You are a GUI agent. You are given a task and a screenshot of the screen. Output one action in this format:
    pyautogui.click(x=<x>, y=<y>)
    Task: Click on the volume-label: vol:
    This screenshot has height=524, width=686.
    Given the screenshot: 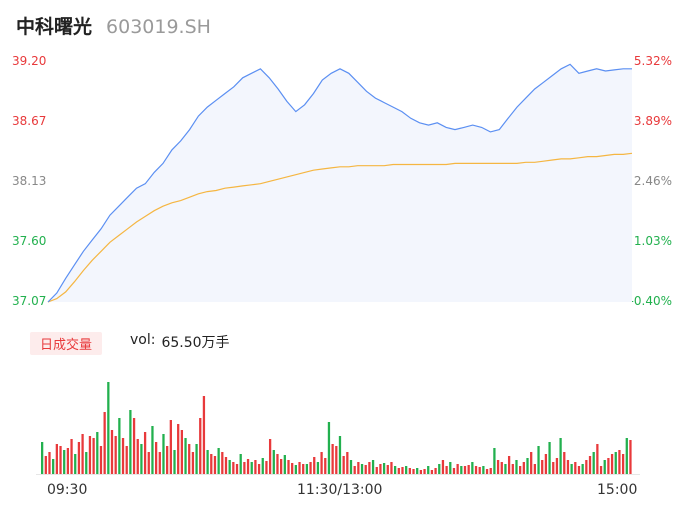 What is the action you would take?
    pyautogui.click(x=143, y=340)
    